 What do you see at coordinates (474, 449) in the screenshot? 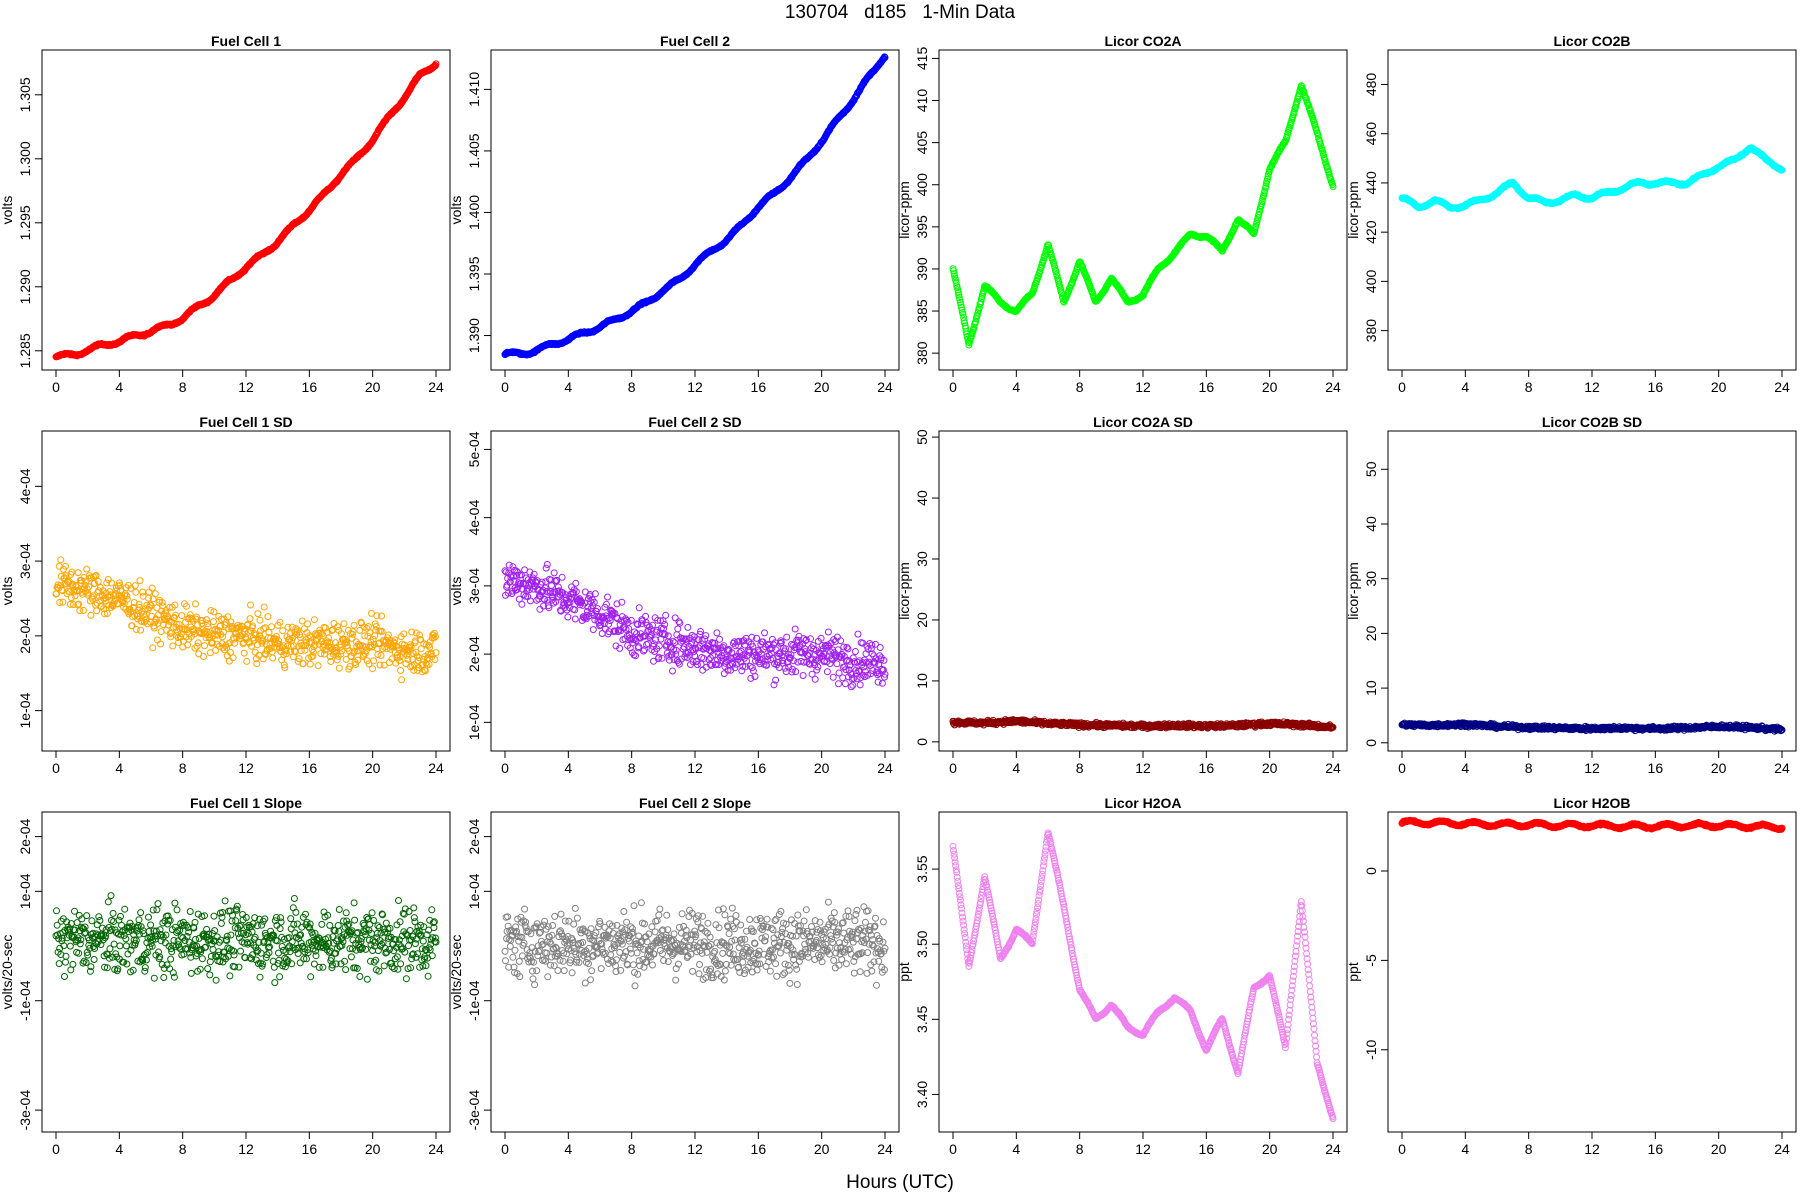
I see `y-tick-label: 5e-04` at bounding box center [474, 449].